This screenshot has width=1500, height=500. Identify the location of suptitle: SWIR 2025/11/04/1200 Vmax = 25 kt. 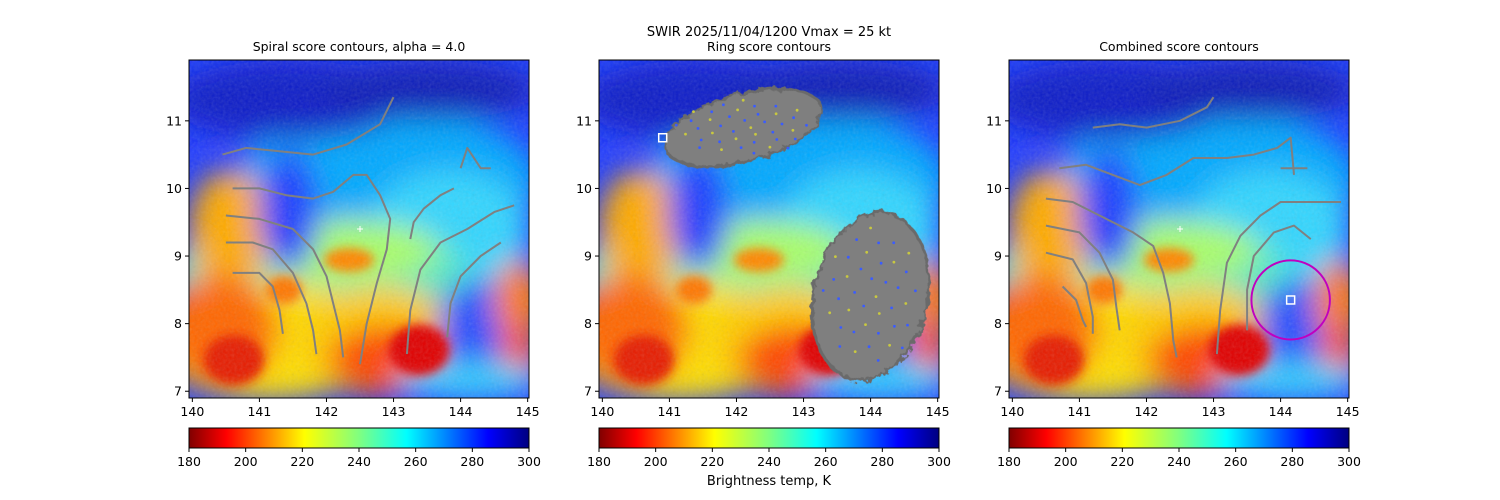
(769, 32).